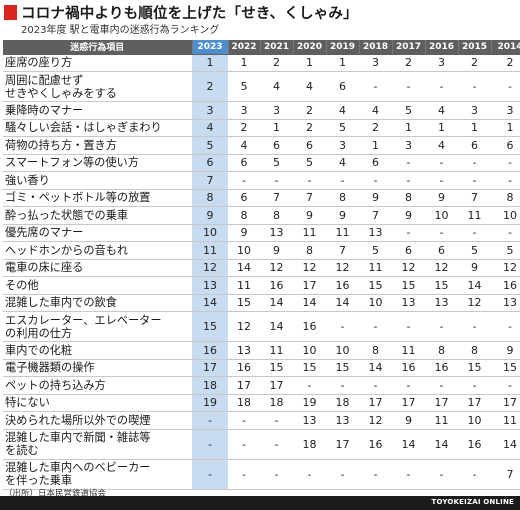  I want to click on row-label: 決められた場所以外での喫煙, so click(97, 420).